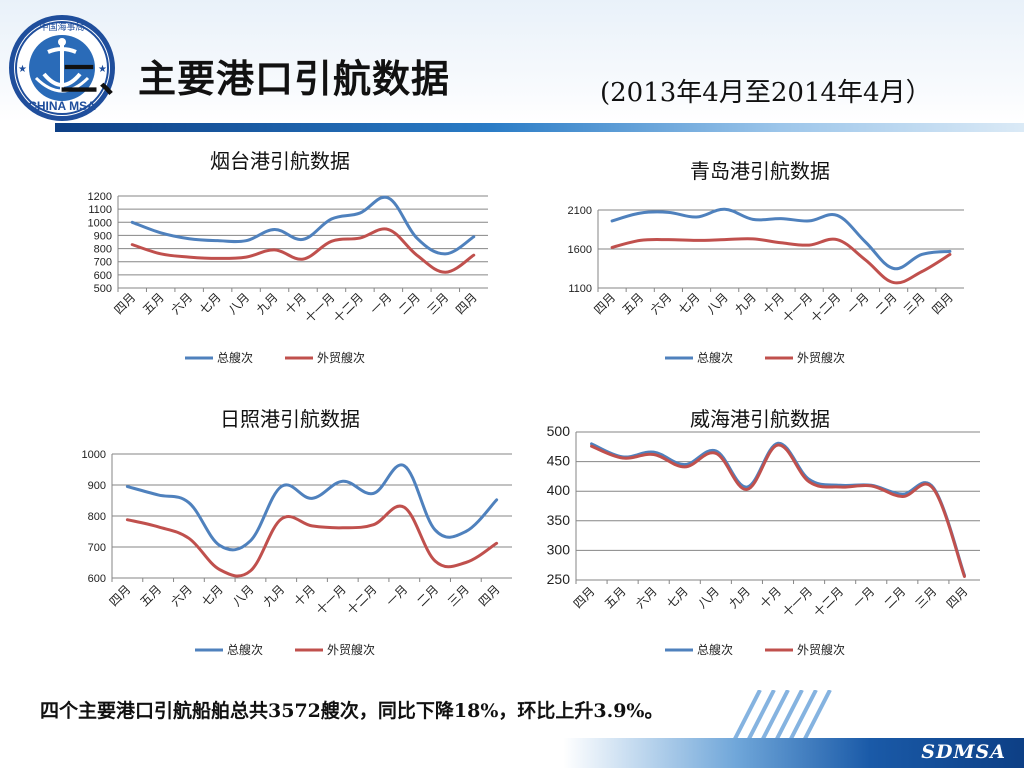  What do you see at coordinates (760, 419) in the screenshot?
I see `chart-title: 威海港引航数据` at bounding box center [760, 419].